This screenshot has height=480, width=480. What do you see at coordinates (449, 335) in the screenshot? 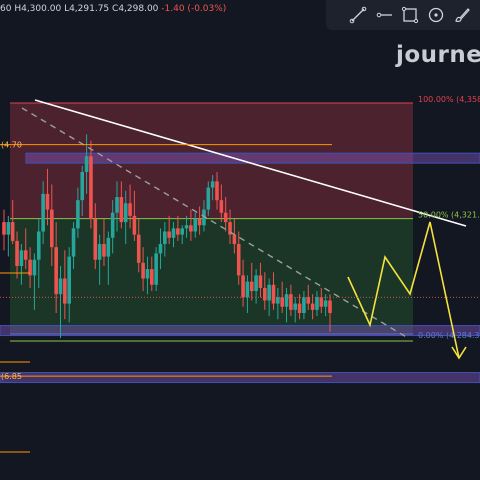
I see `fib-label-2: 0.00% (4,284.30` at bounding box center [449, 335].